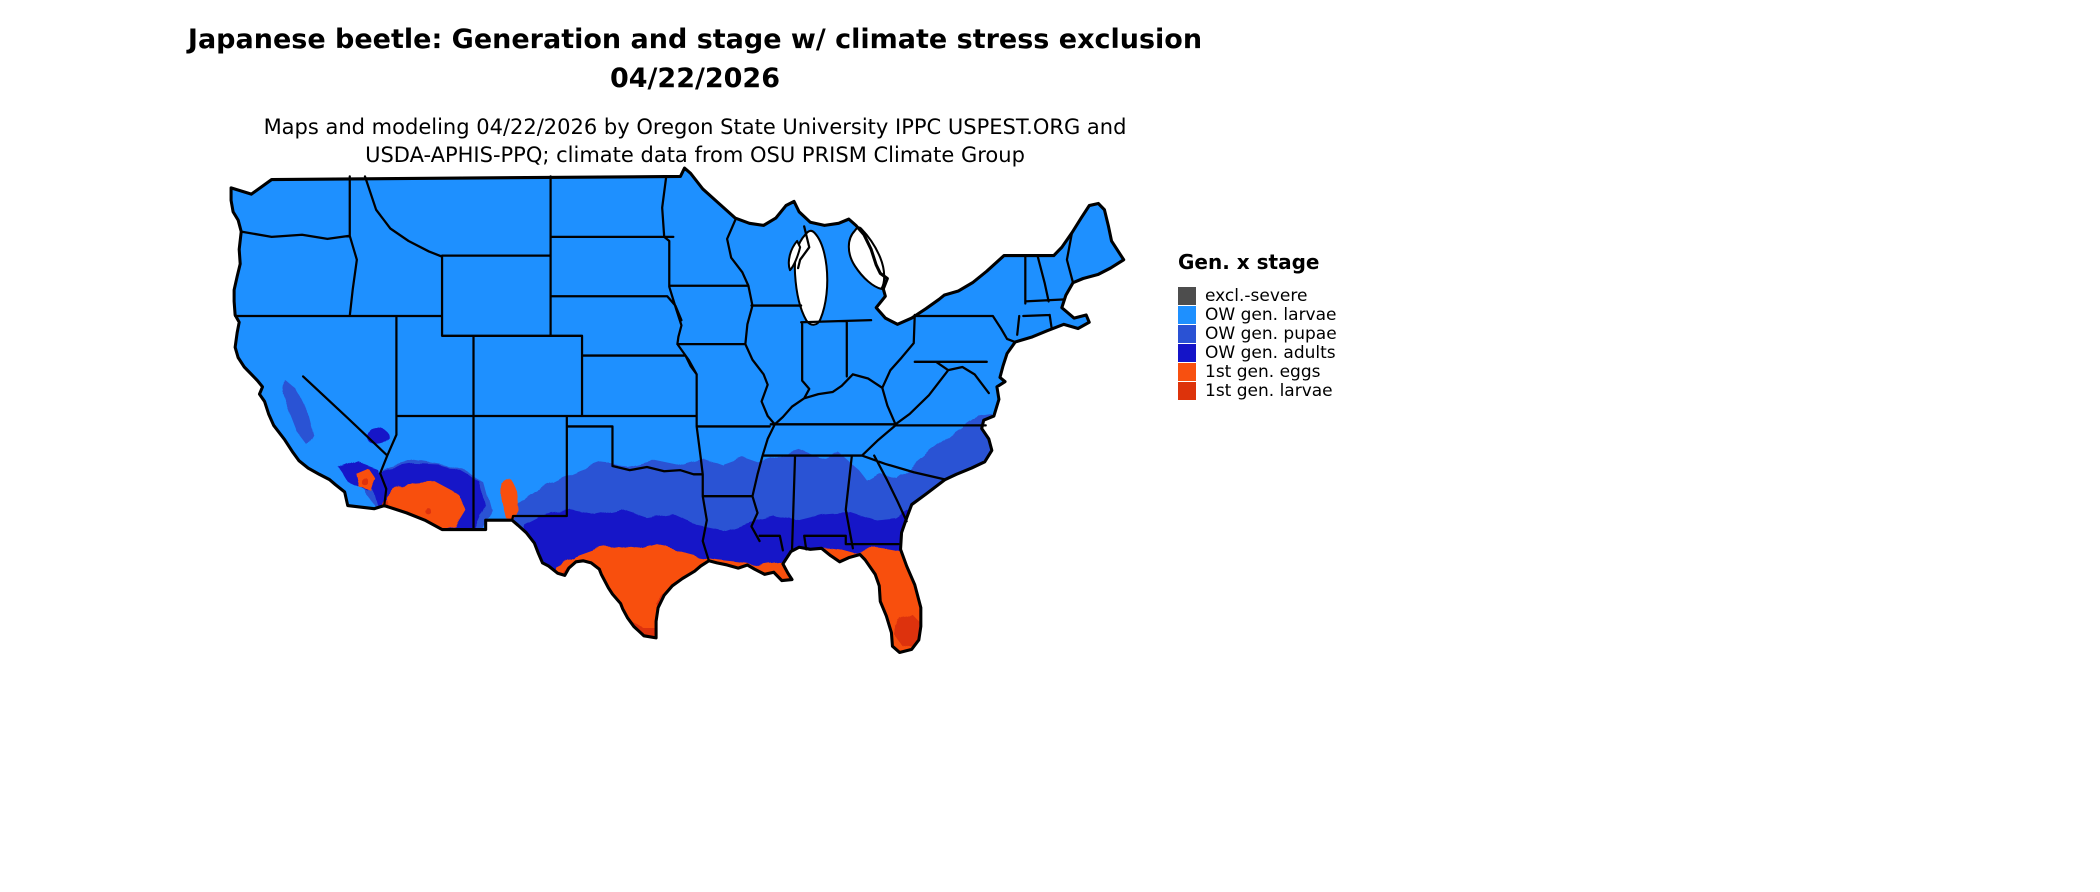 The image size is (2100, 892). Describe the element at coordinates (510, 499) in the screenshot. I see `region-eggs-rio-grande-nm` at that location.